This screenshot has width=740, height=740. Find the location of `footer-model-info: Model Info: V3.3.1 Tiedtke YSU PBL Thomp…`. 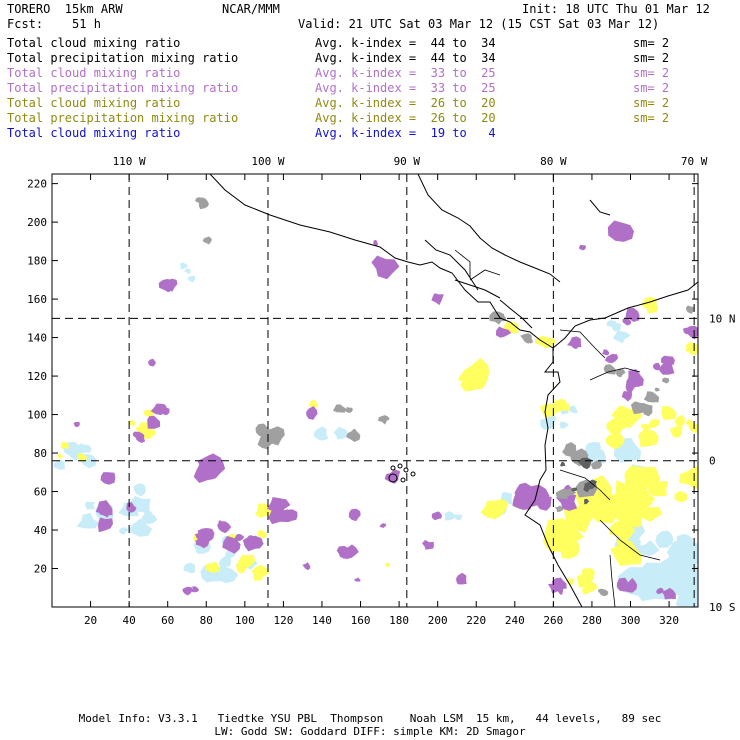

footer-model-info: Model Info: V3.3.1 Tiedtke YSU PBL Thomp… is located at coordinates (370, 718).